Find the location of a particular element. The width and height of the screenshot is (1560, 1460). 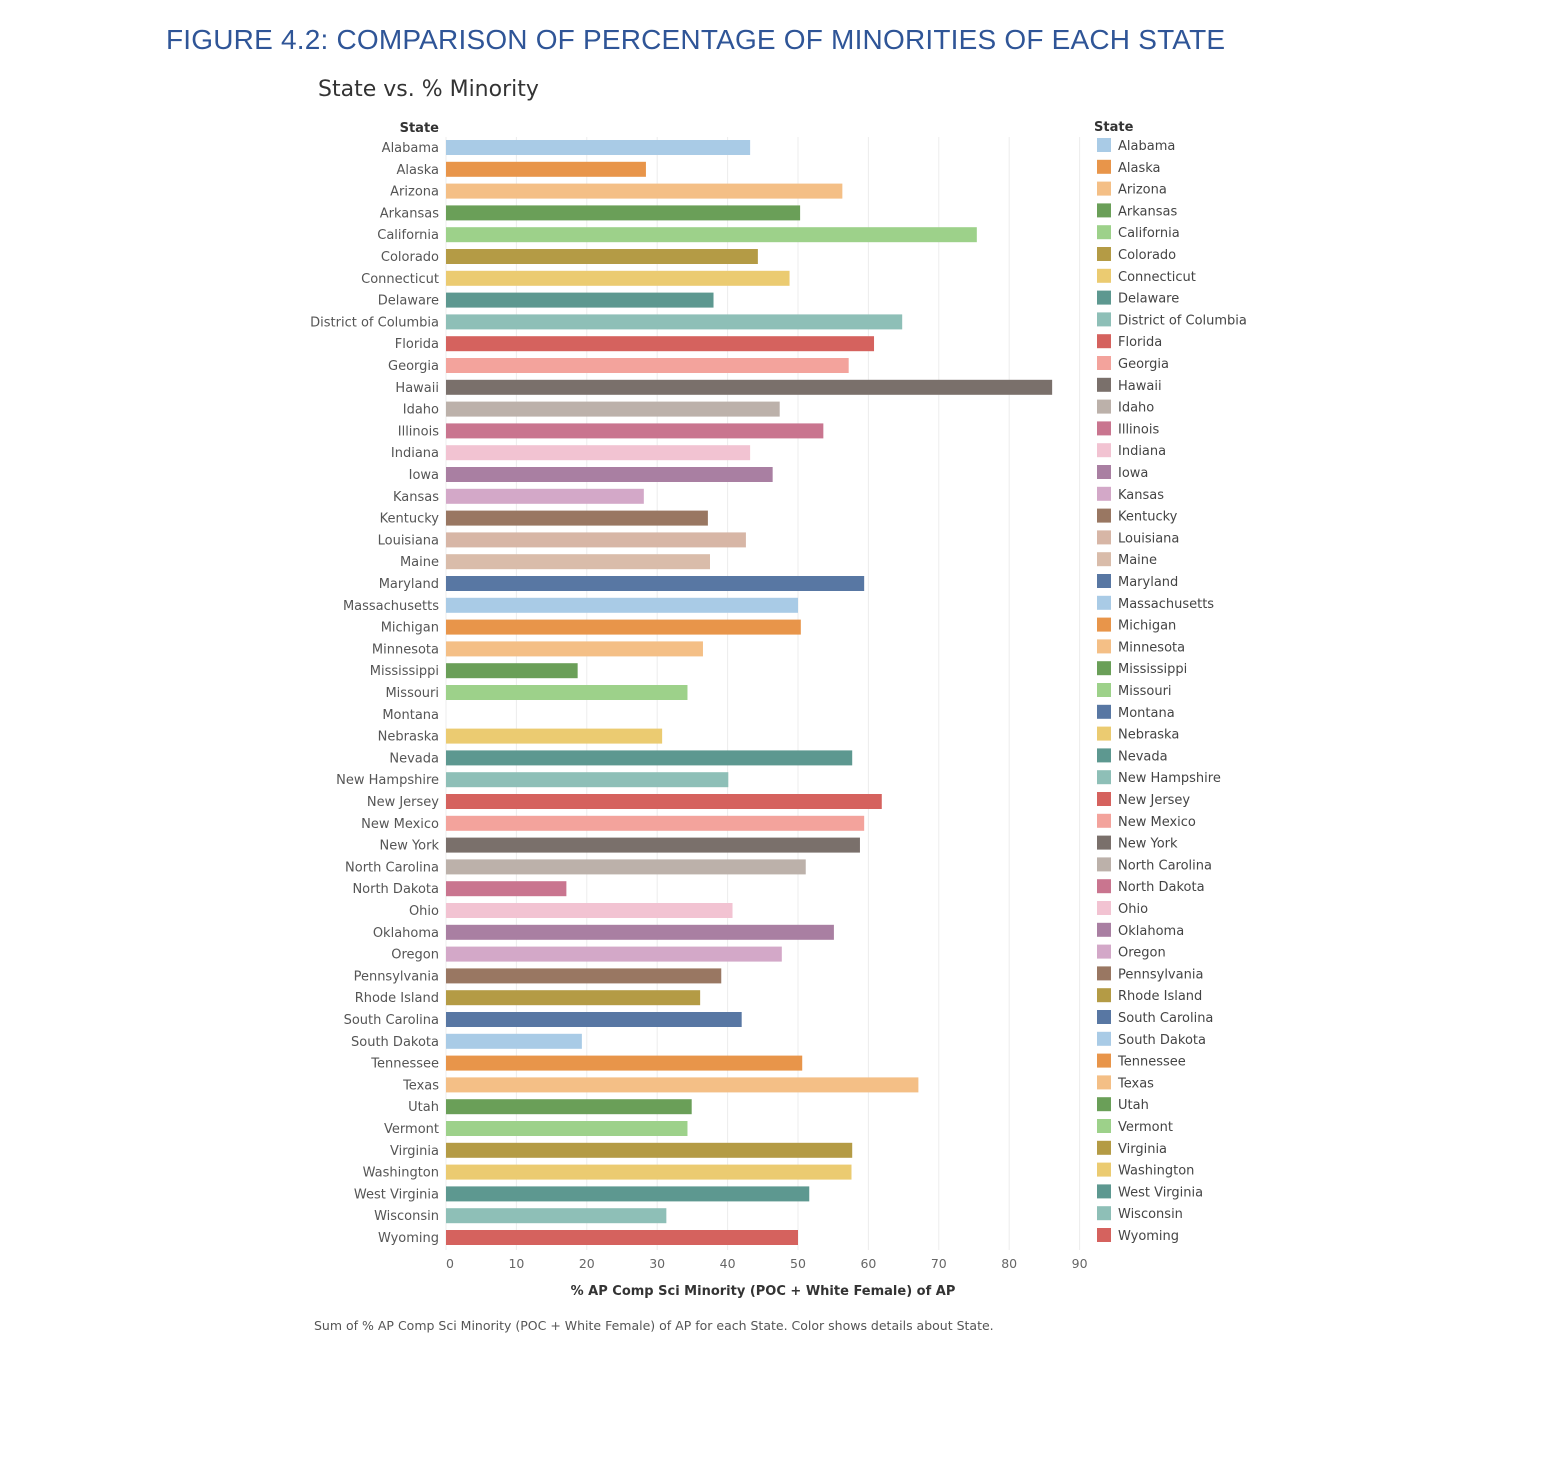

legend-title: State is located at coordinates (1114, 127).